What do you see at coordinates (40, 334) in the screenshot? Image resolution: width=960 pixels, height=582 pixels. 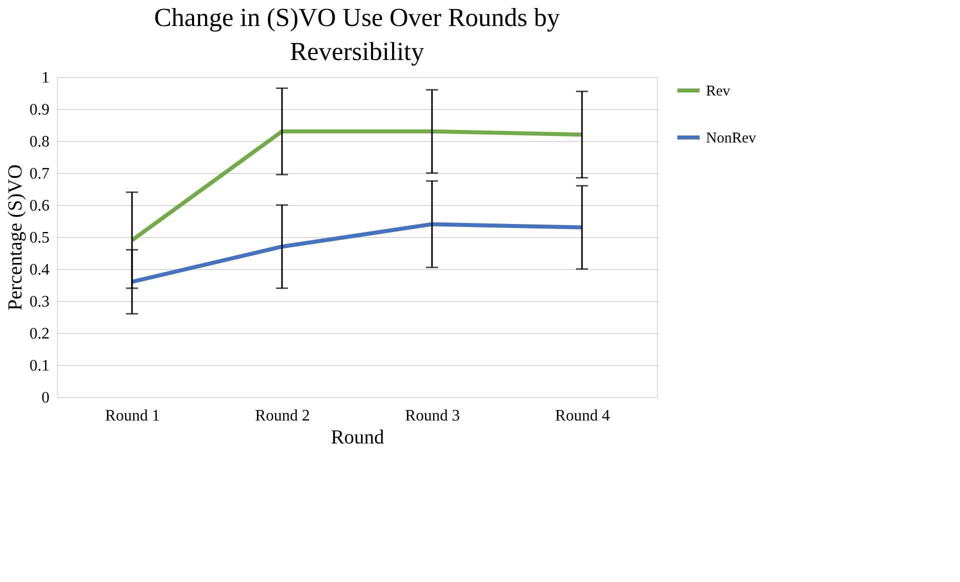 I see `y-tick-label: 0.2` at bounding box center [40, 334].